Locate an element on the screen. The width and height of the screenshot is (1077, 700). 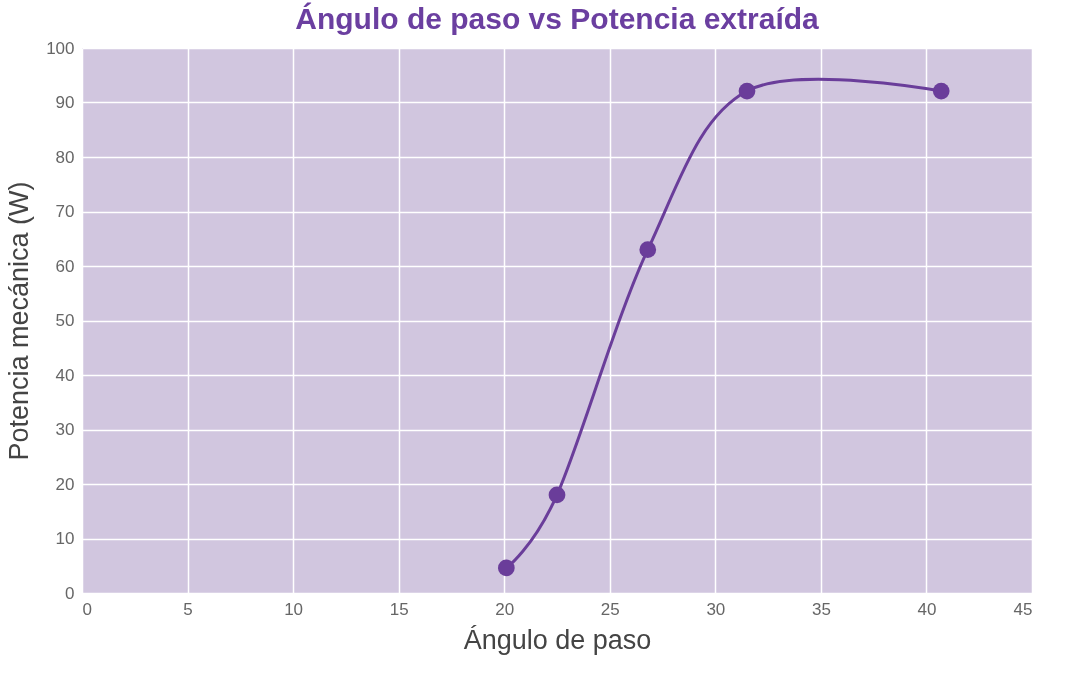
x-tick-label: 20 is located at coordinates (505, 609).